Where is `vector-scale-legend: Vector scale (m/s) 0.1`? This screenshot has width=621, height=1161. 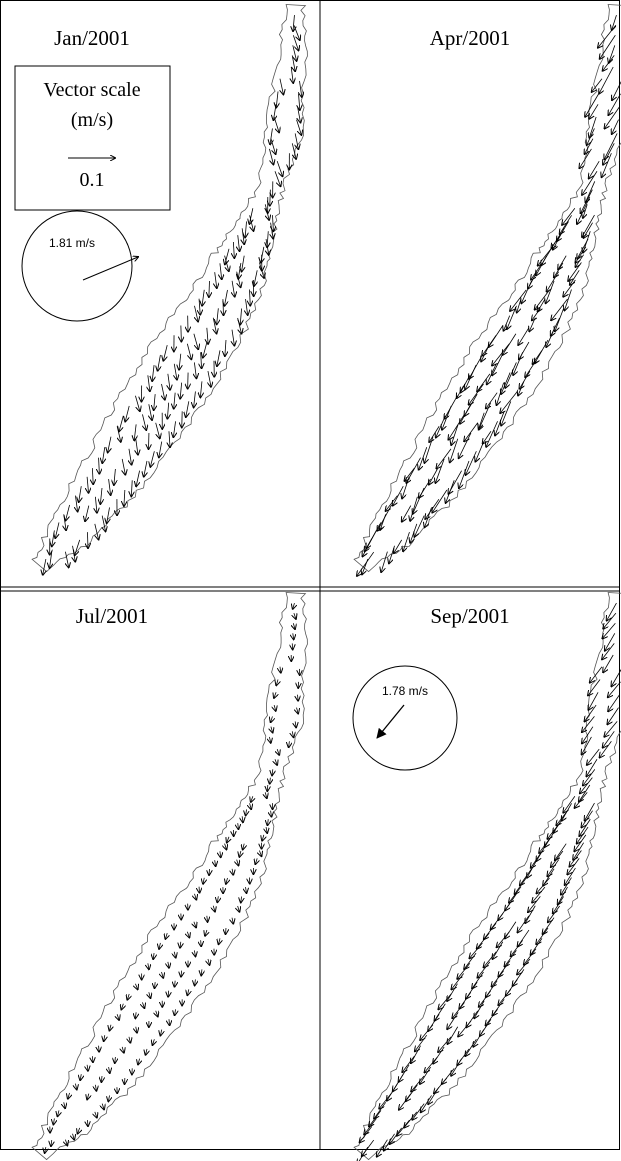
vector-scale-legend: Vector scale (m/s) 0.1 is located at coordinates (92, 138).